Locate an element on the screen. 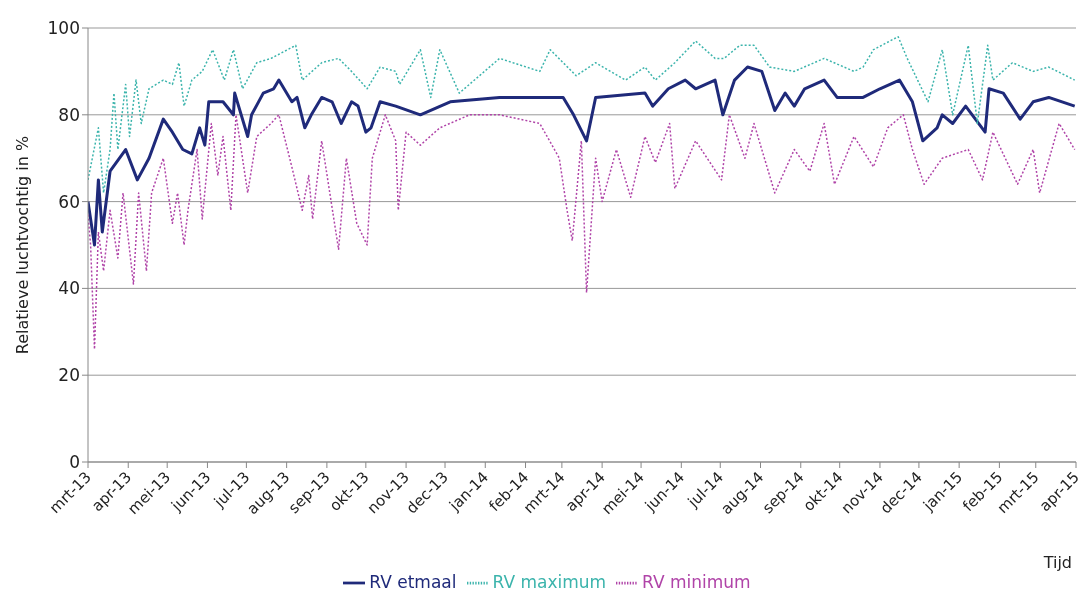 This screenshot has width=1092, height=612. y-tick-label: 20 is located at coordinates (69, 375).